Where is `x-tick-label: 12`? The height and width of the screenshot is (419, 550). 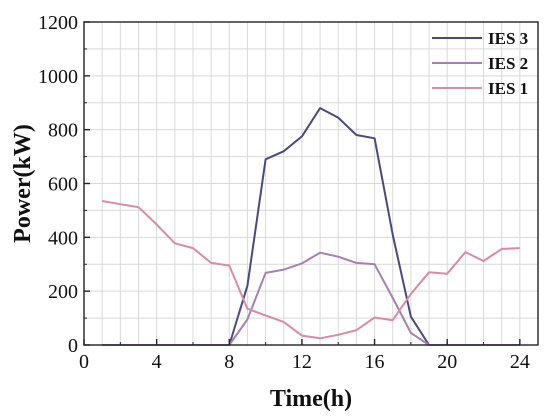 x-tick-label: 12 is located at coordinates (302, 362).